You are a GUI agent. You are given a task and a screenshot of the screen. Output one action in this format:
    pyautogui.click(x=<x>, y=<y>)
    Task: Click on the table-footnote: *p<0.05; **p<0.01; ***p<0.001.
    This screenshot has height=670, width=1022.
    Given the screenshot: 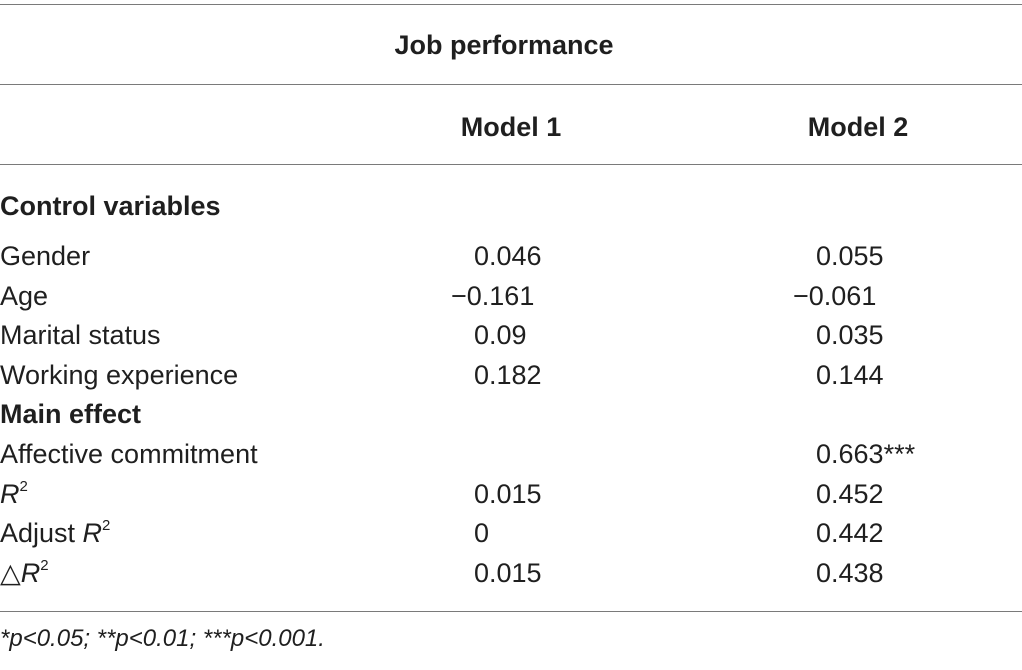 What is the action you would take?
    pyautogui.click(x=162, y=638)
    